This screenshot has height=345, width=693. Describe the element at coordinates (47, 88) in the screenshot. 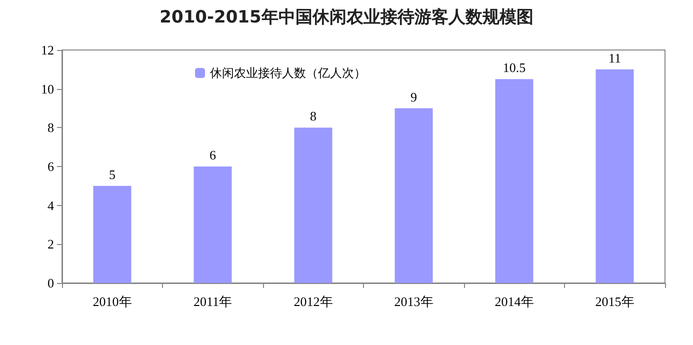

I see `y-tick-label: 10` at that location.